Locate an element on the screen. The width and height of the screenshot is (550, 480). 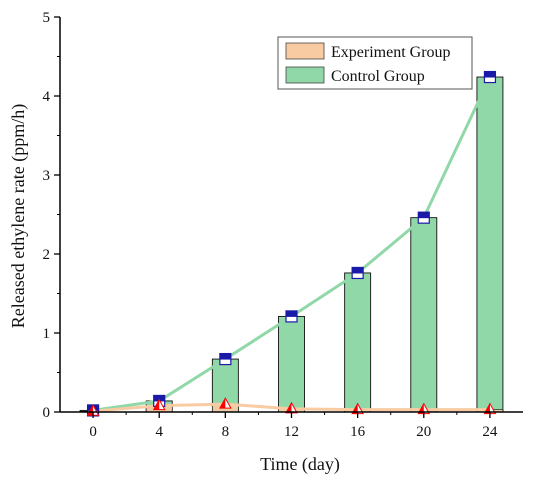
legend-swatch-experiment is located at coordinates (305, 51).